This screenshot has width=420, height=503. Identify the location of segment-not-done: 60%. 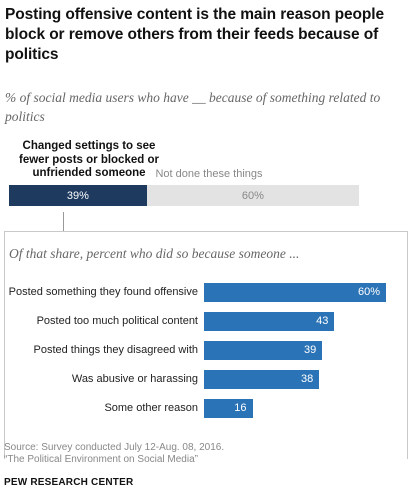
(252, 195).